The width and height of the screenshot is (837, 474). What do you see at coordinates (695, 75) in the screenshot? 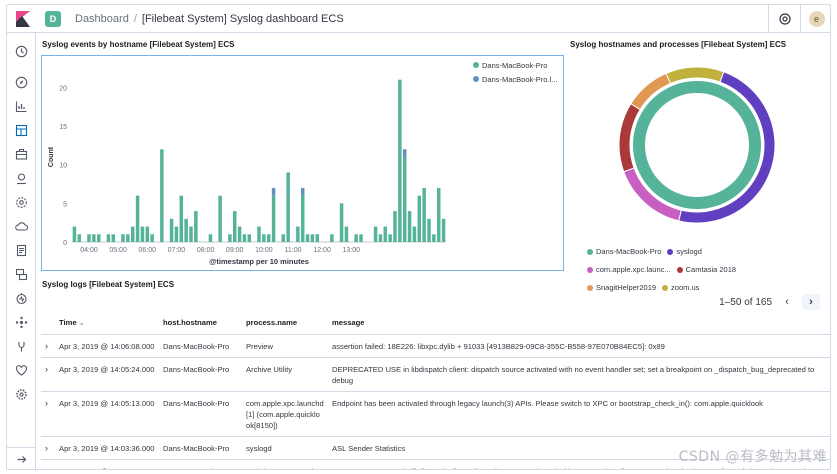
I see `pie-outer-slice` at bounding box center [695, 75].